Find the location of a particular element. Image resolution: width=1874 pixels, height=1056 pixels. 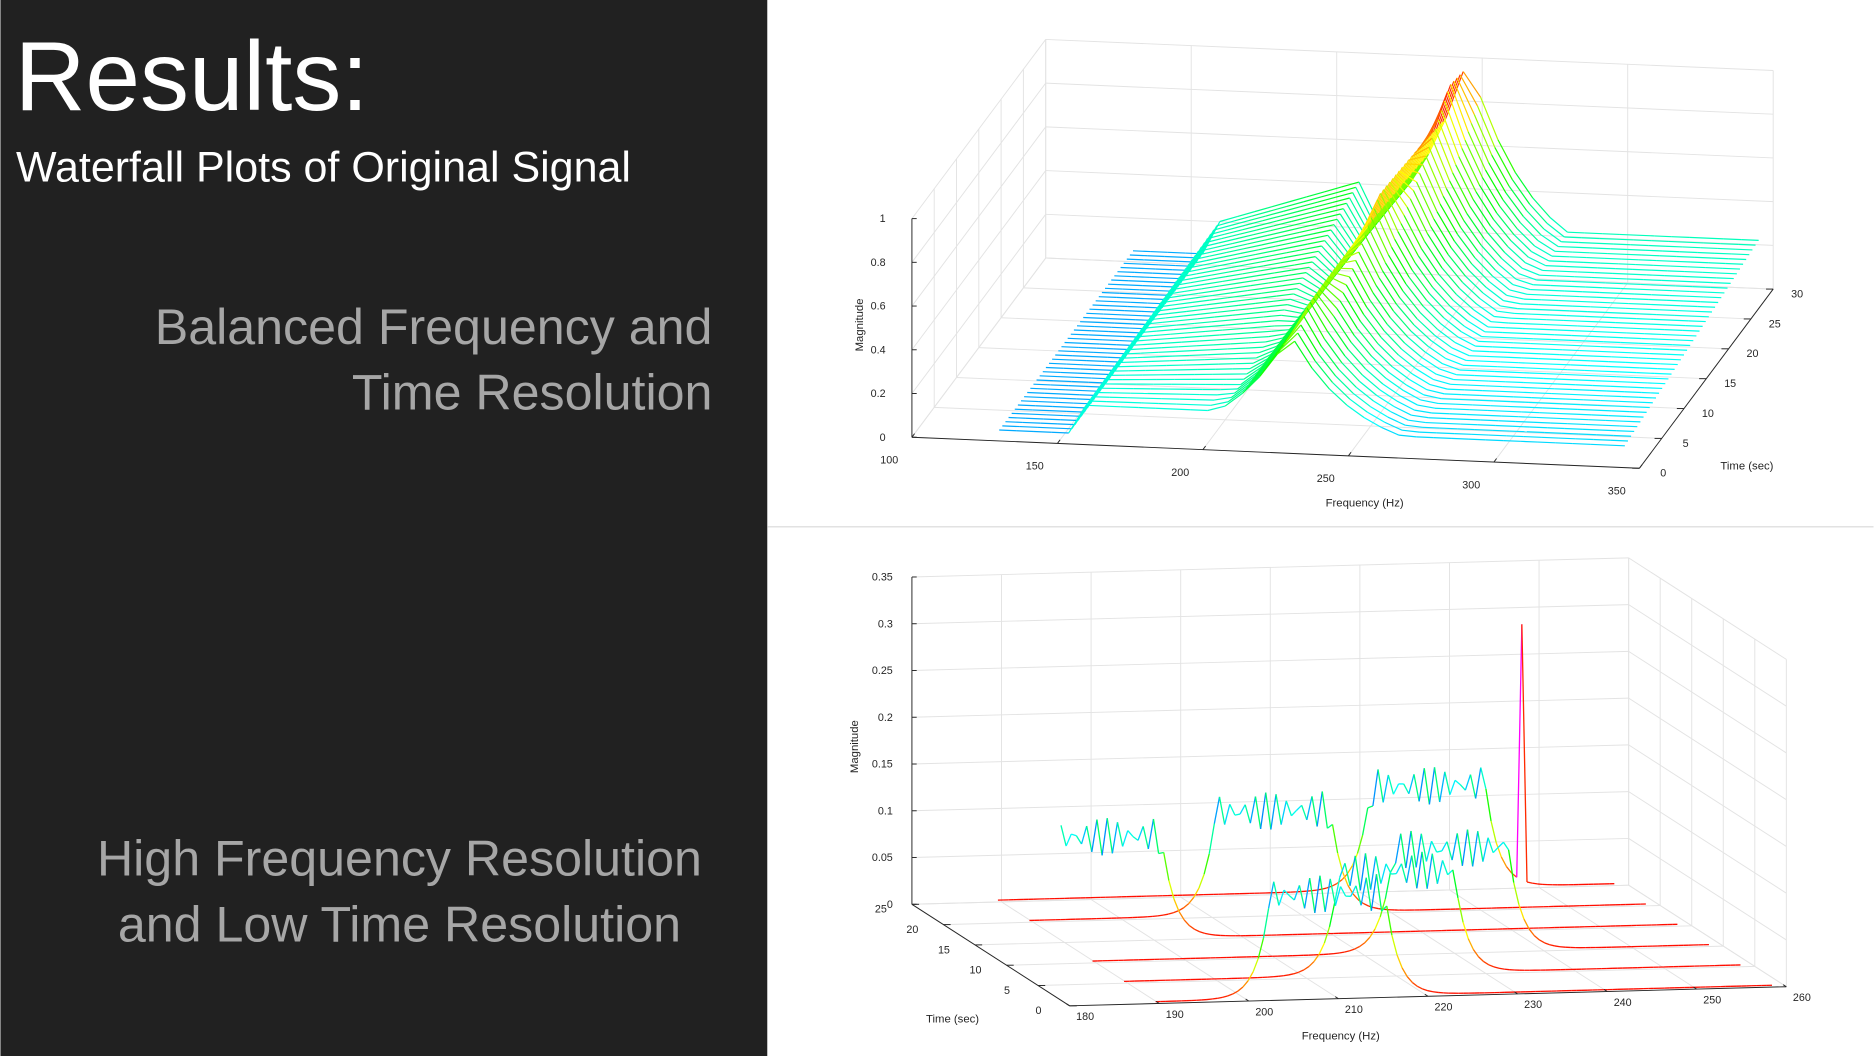

z-tick-label: 0.6 is located at coordinates (878, 307).